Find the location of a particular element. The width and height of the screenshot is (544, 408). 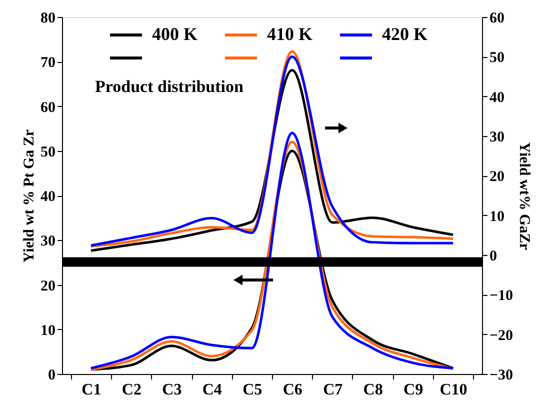

x-tick-label: C9 is located at coordinates (414, 390).